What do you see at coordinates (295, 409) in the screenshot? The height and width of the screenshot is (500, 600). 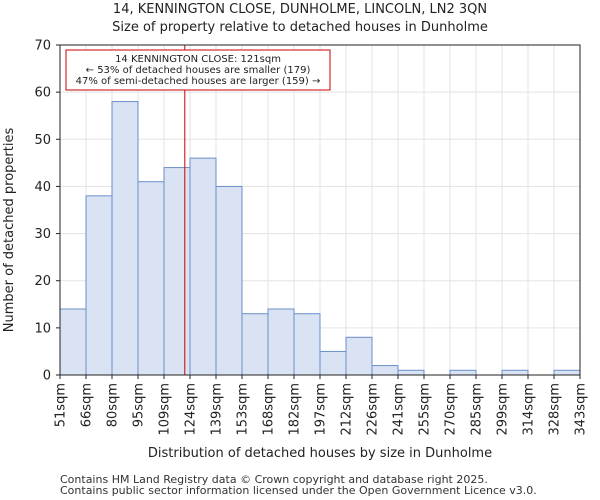 I see `x-tick-label: 182sqm` at bounding box center [295, 409].